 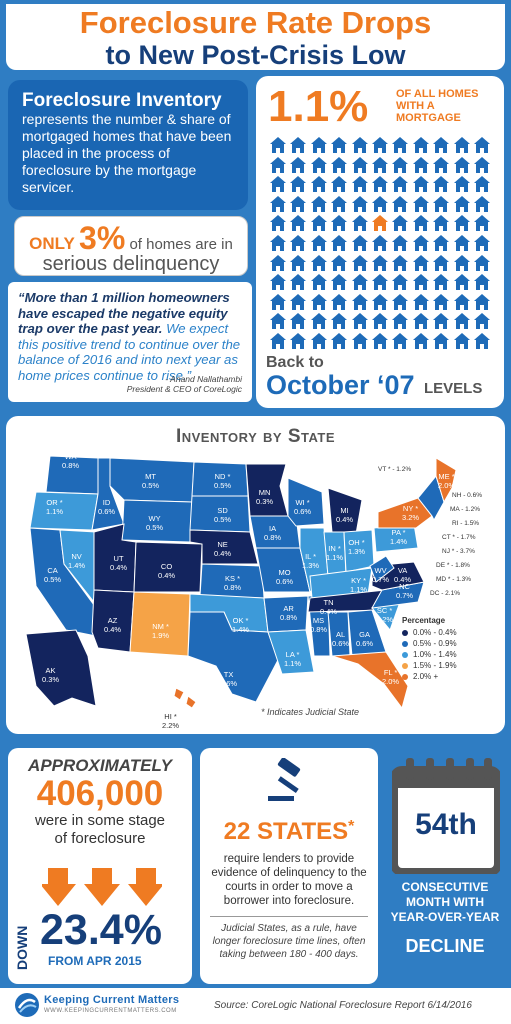 What do you see at coordinates (100, 838) in the screenshot?
I see `stage-line2: of foreclosure` at bounding box center [100, 838].